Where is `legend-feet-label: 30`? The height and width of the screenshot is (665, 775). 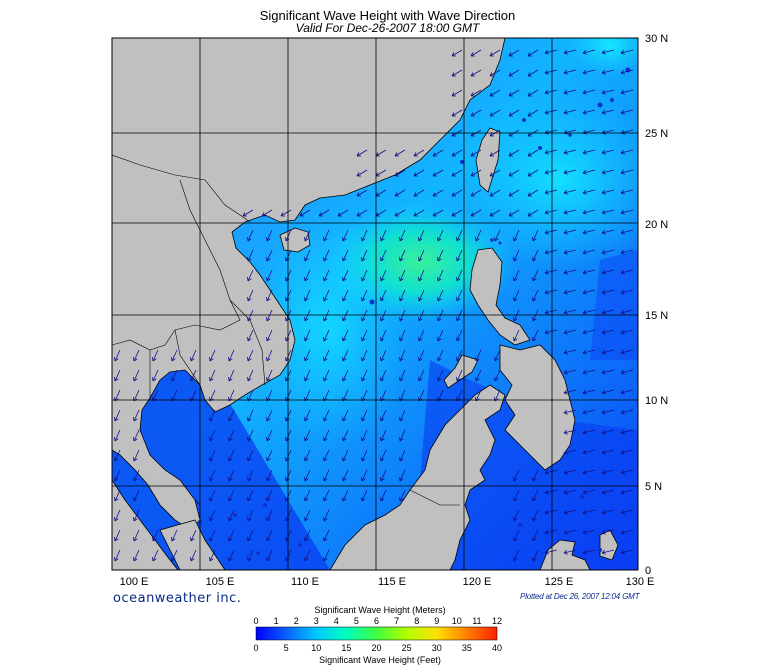
legend-feet-label: 30 is located at coordinates (437, 648).